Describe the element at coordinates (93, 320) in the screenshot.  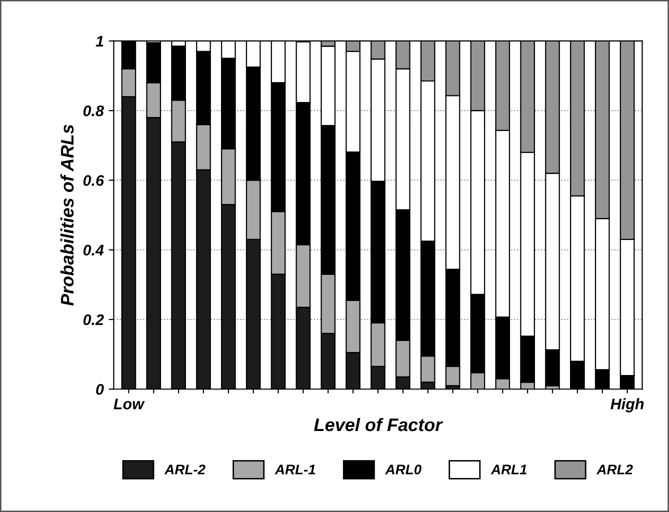
I see `y-tick-label: 0.2` at that location.